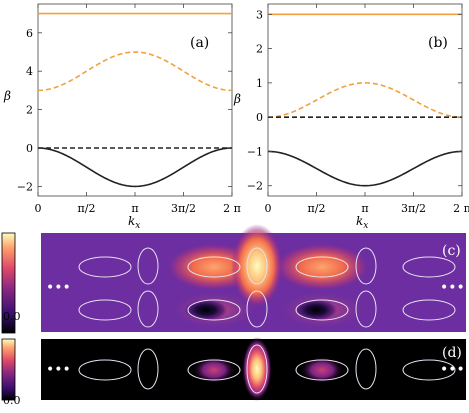 This screenshot has width=469, height=413. Describe the element at coordinates (199, 43) in the screenshot. I see `panel-label: (a)` at that location.